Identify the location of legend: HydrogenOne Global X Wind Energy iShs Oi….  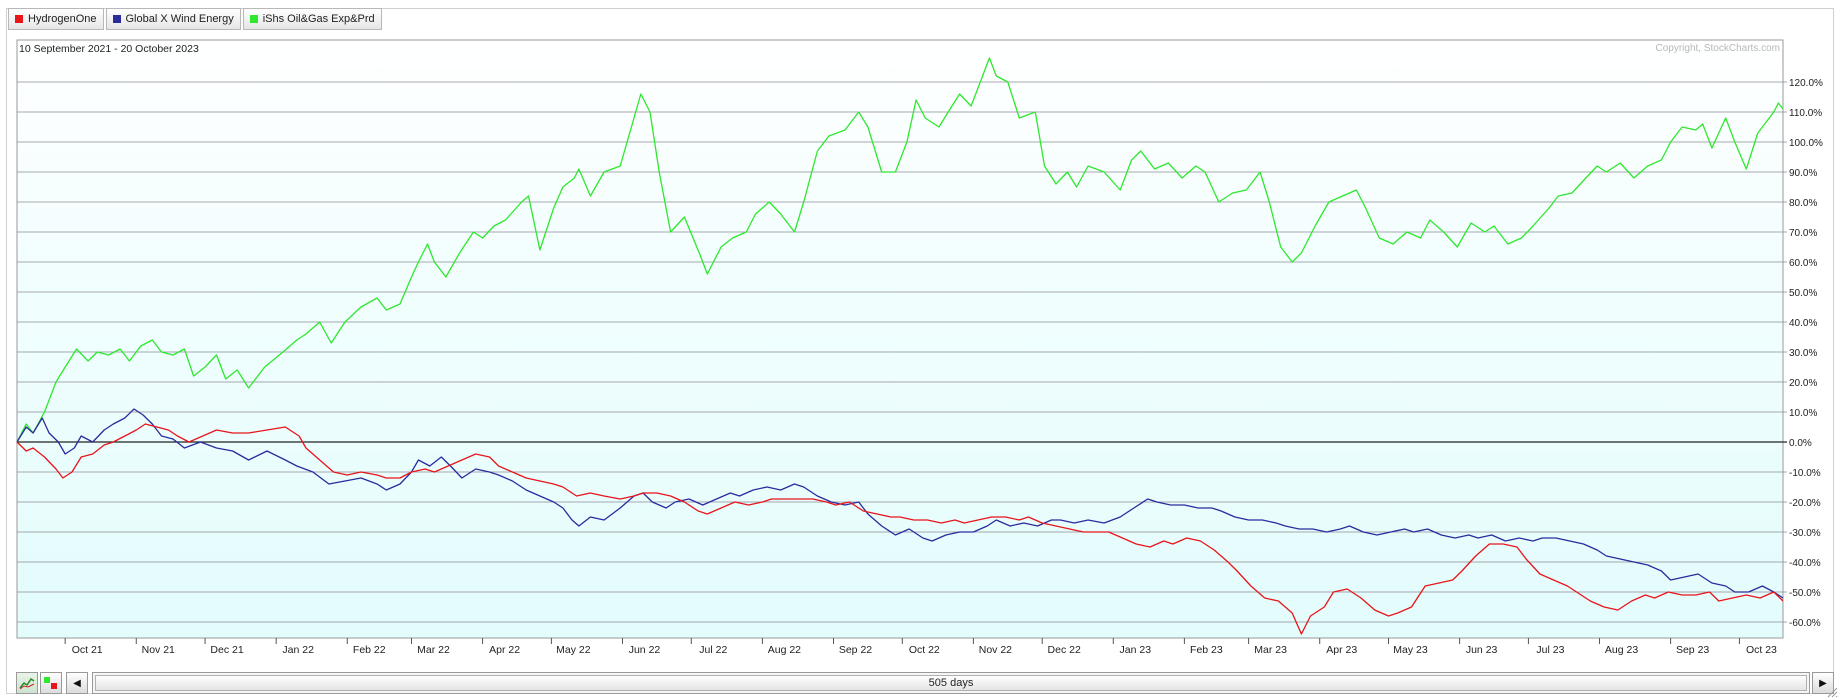
(195, 19).